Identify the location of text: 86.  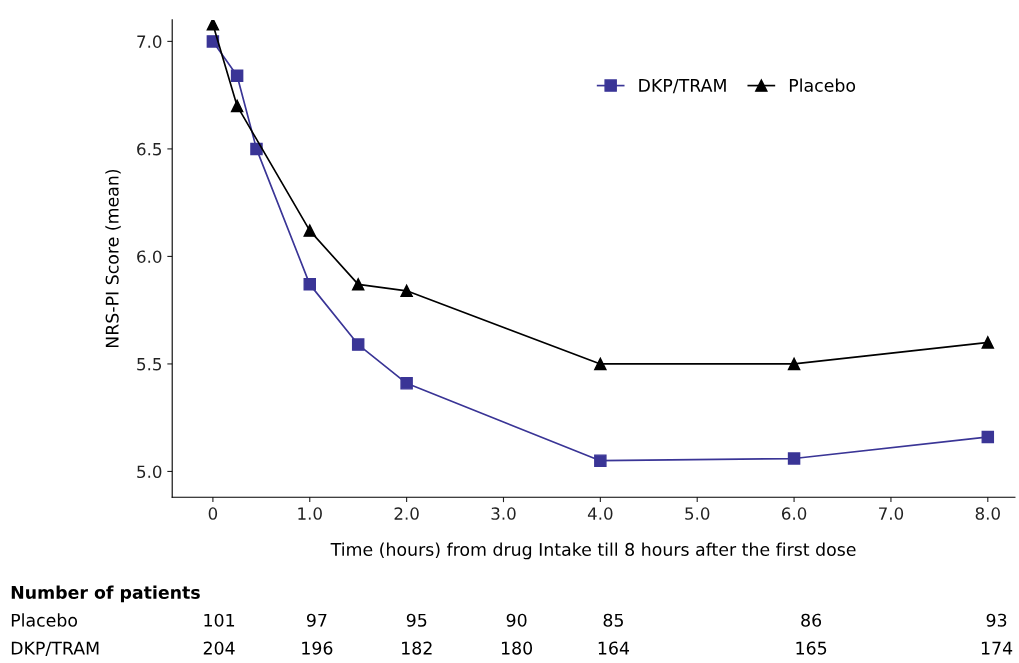
(811, 620).